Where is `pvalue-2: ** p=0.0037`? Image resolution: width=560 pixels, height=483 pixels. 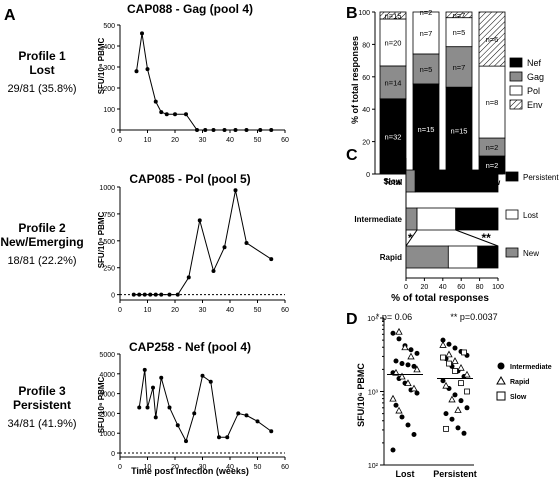 pvalue-2: ** p=0.0037 is located at coordinates (473, 317).